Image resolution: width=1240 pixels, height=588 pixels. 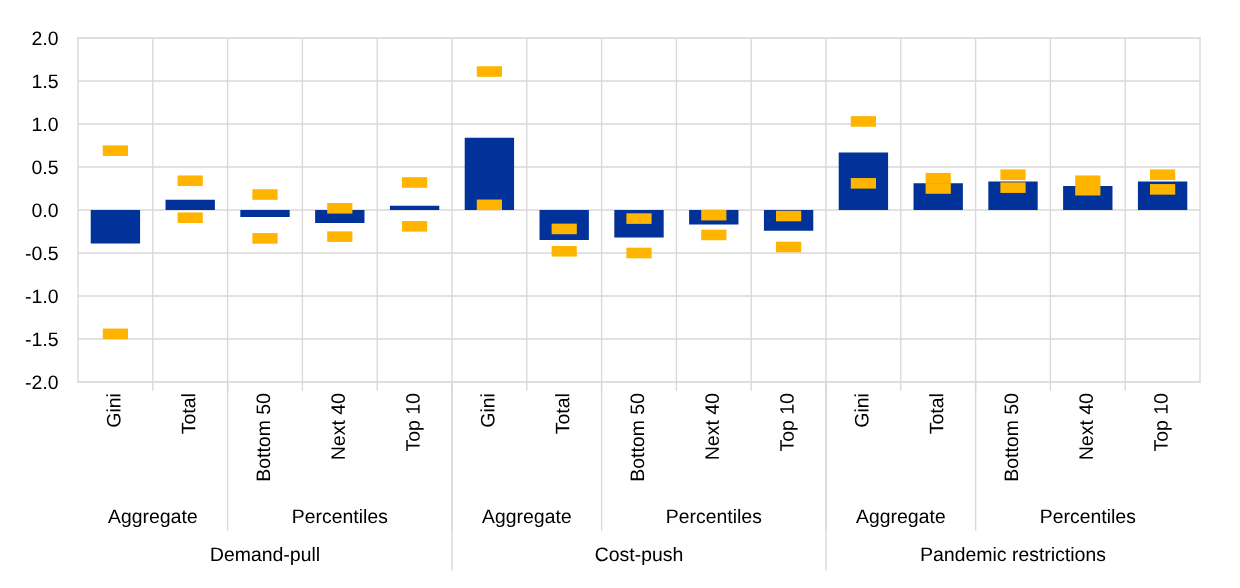 What do you see at coordinates (45, 167) in the screenshot?
I see `y-tick-label: 0.5` at bounding box center [45, 167].